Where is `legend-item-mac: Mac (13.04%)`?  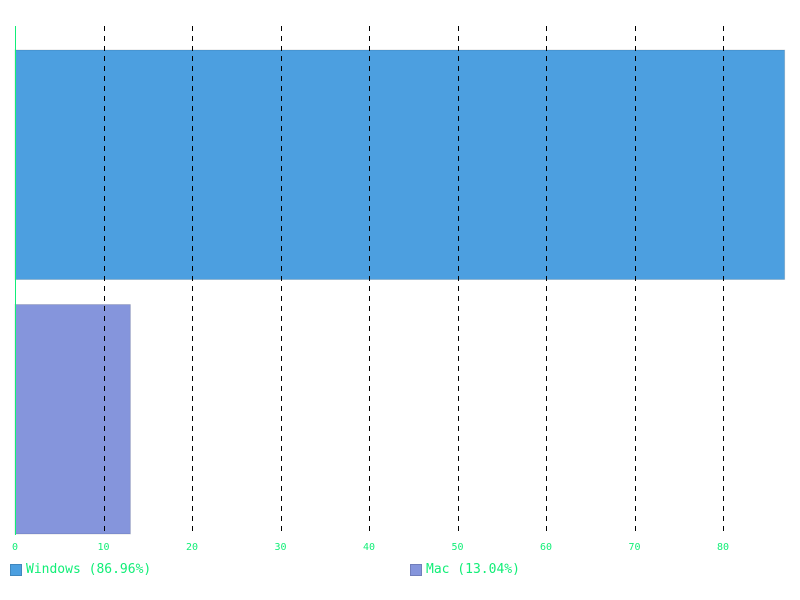
legend-item-mac: Mac (13.04%) is located at coordinates (465, 569).